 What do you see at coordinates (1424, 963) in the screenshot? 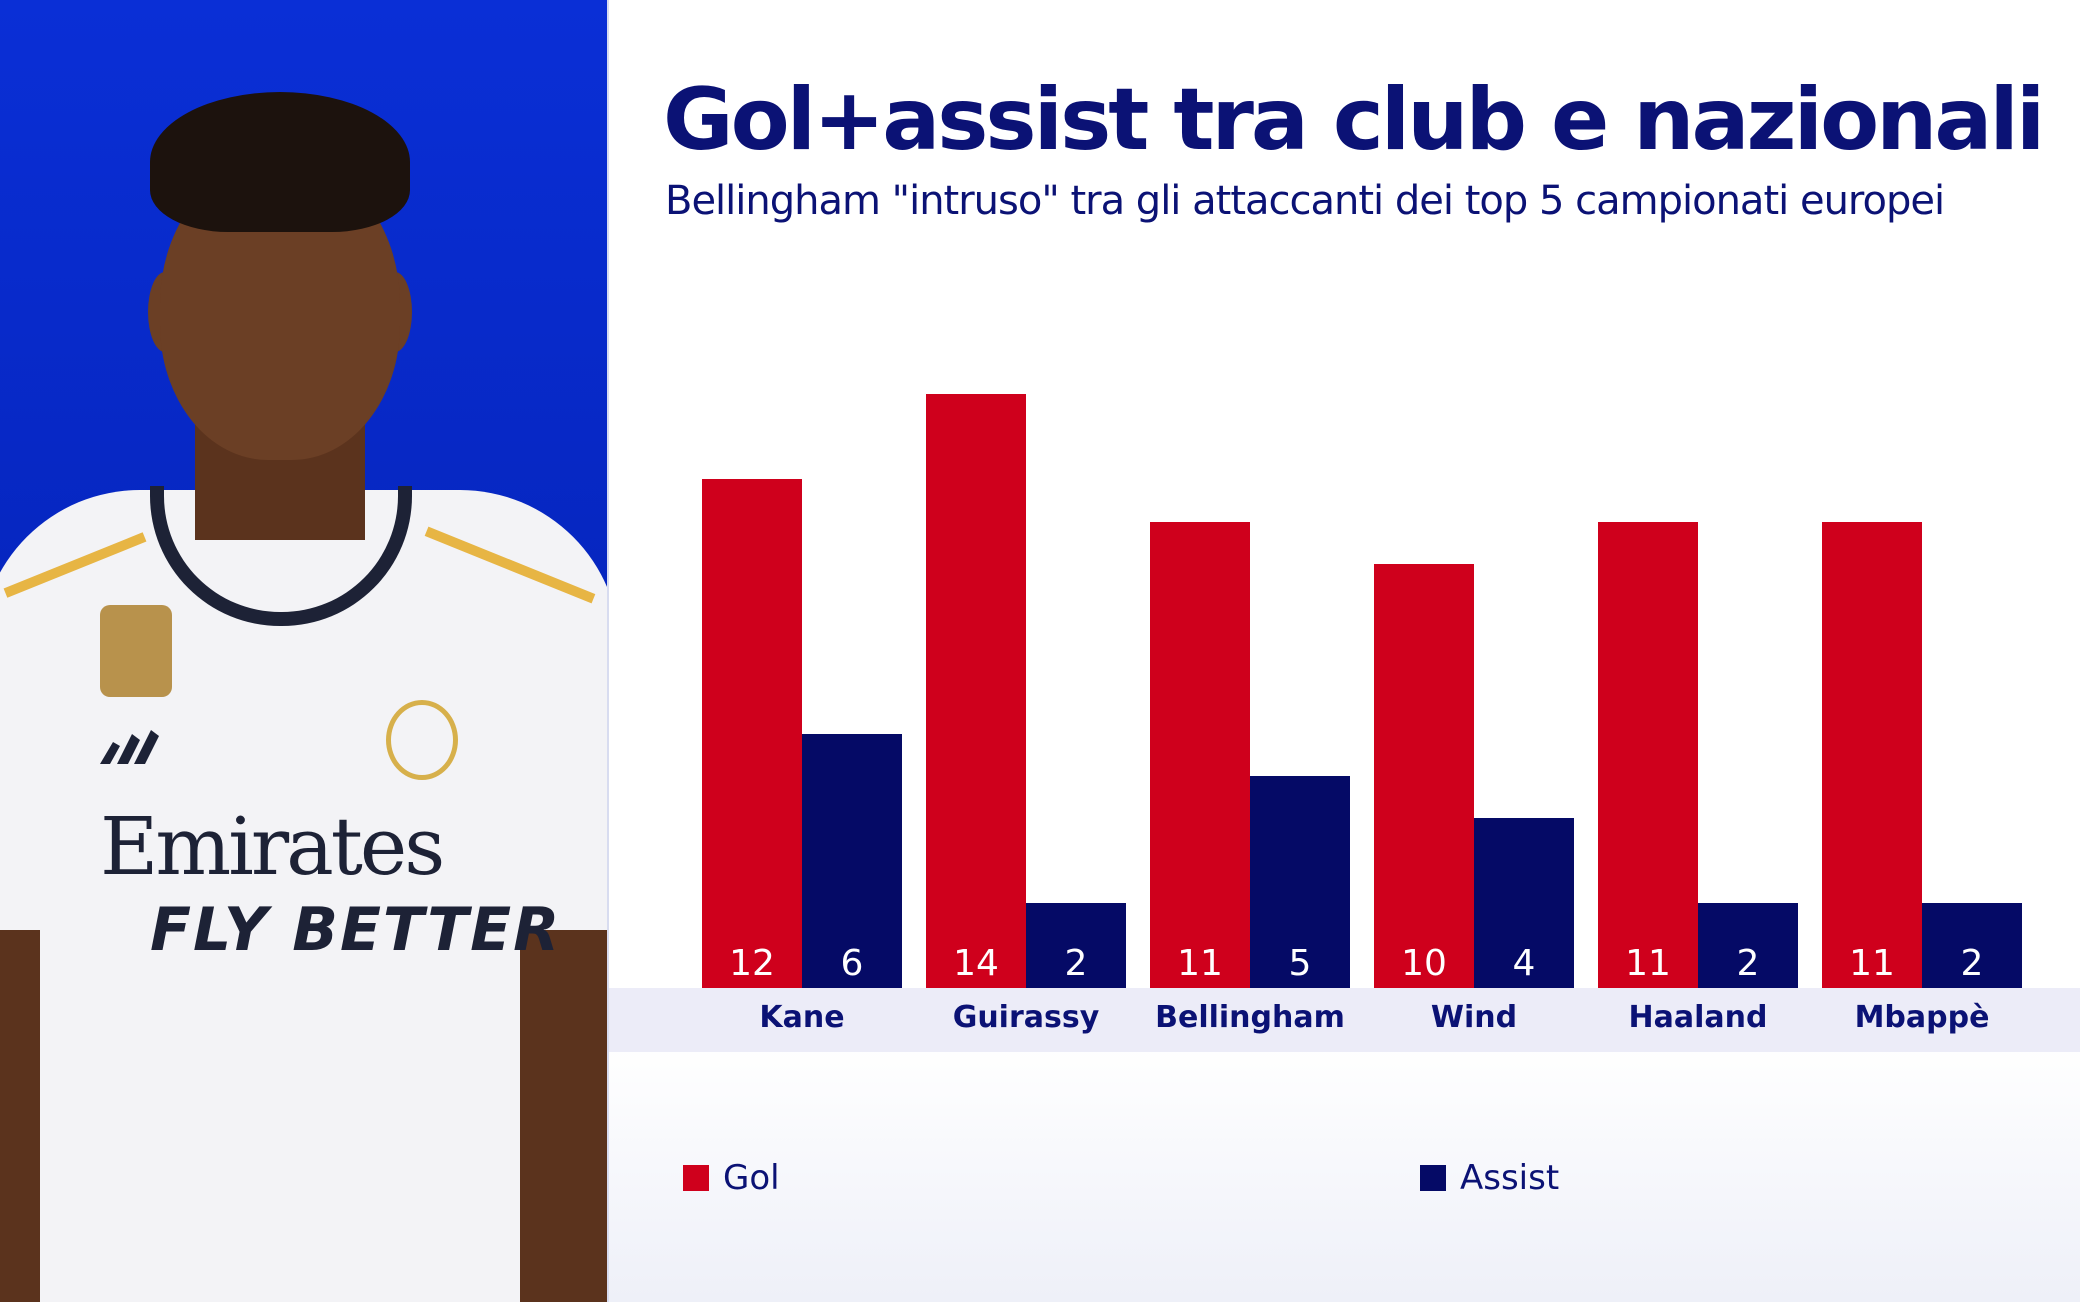
I see `bar-value-label: 10` at bounding box center [1424, 963].